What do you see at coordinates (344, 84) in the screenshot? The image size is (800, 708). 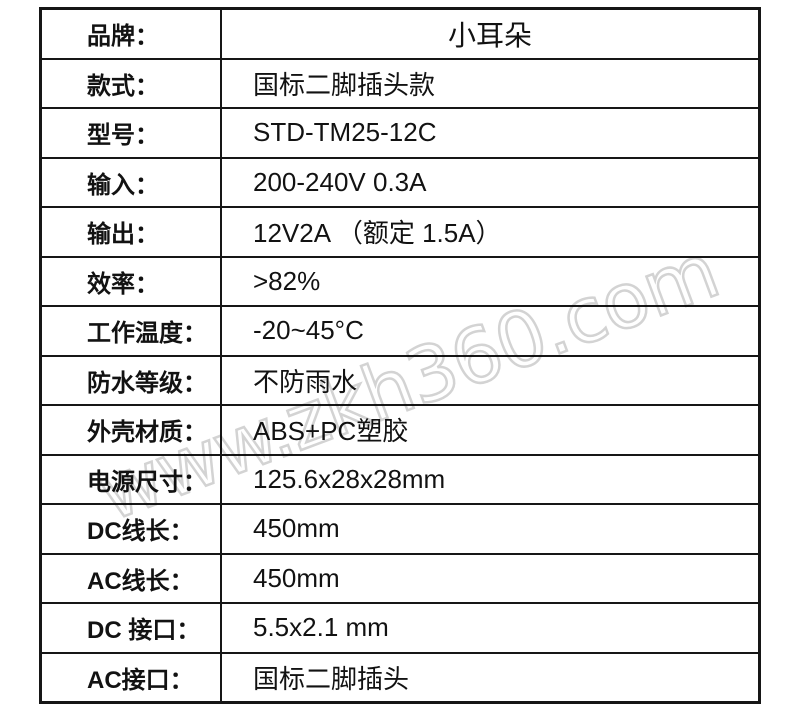 I see `spec-value-style: 国标二脚插头款` at bounding box center [344, 84].